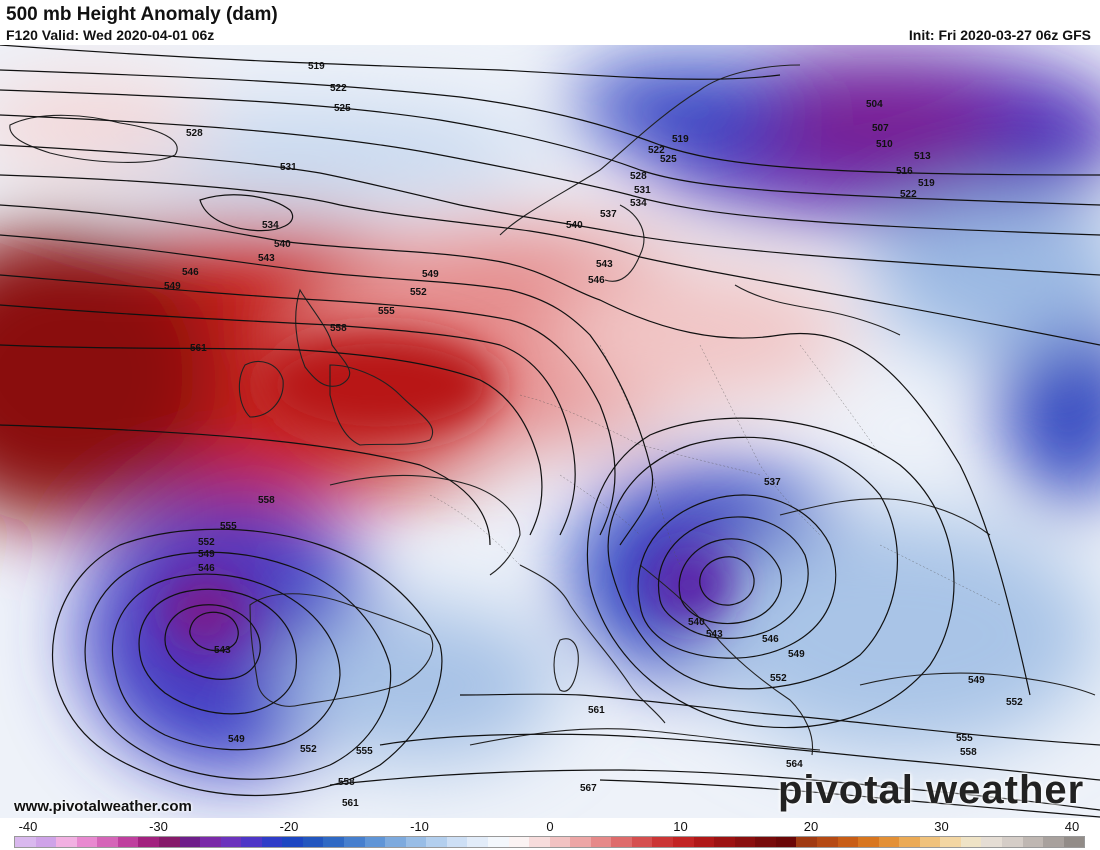 This screenshot has width=1100, height=850. What do you see at coordinates (680, 826) in the screenshot?
I see `legend-tick-label: 10` at bounding box center [680, 826].